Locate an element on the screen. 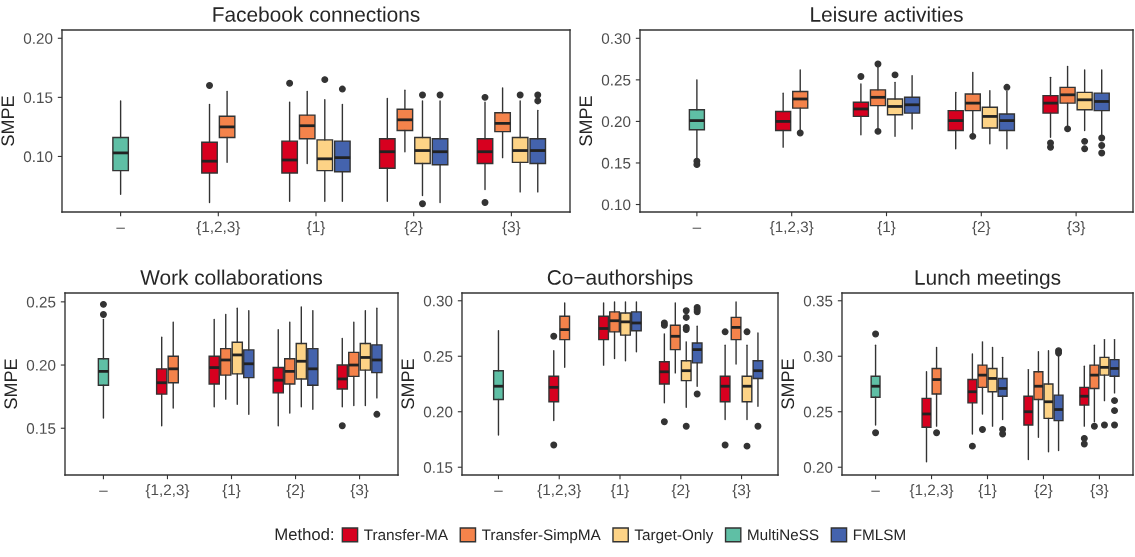 The height and width of the screenshot is (557, 1135). y-tick-label: 0.35 is located at coordinates (818, 301).